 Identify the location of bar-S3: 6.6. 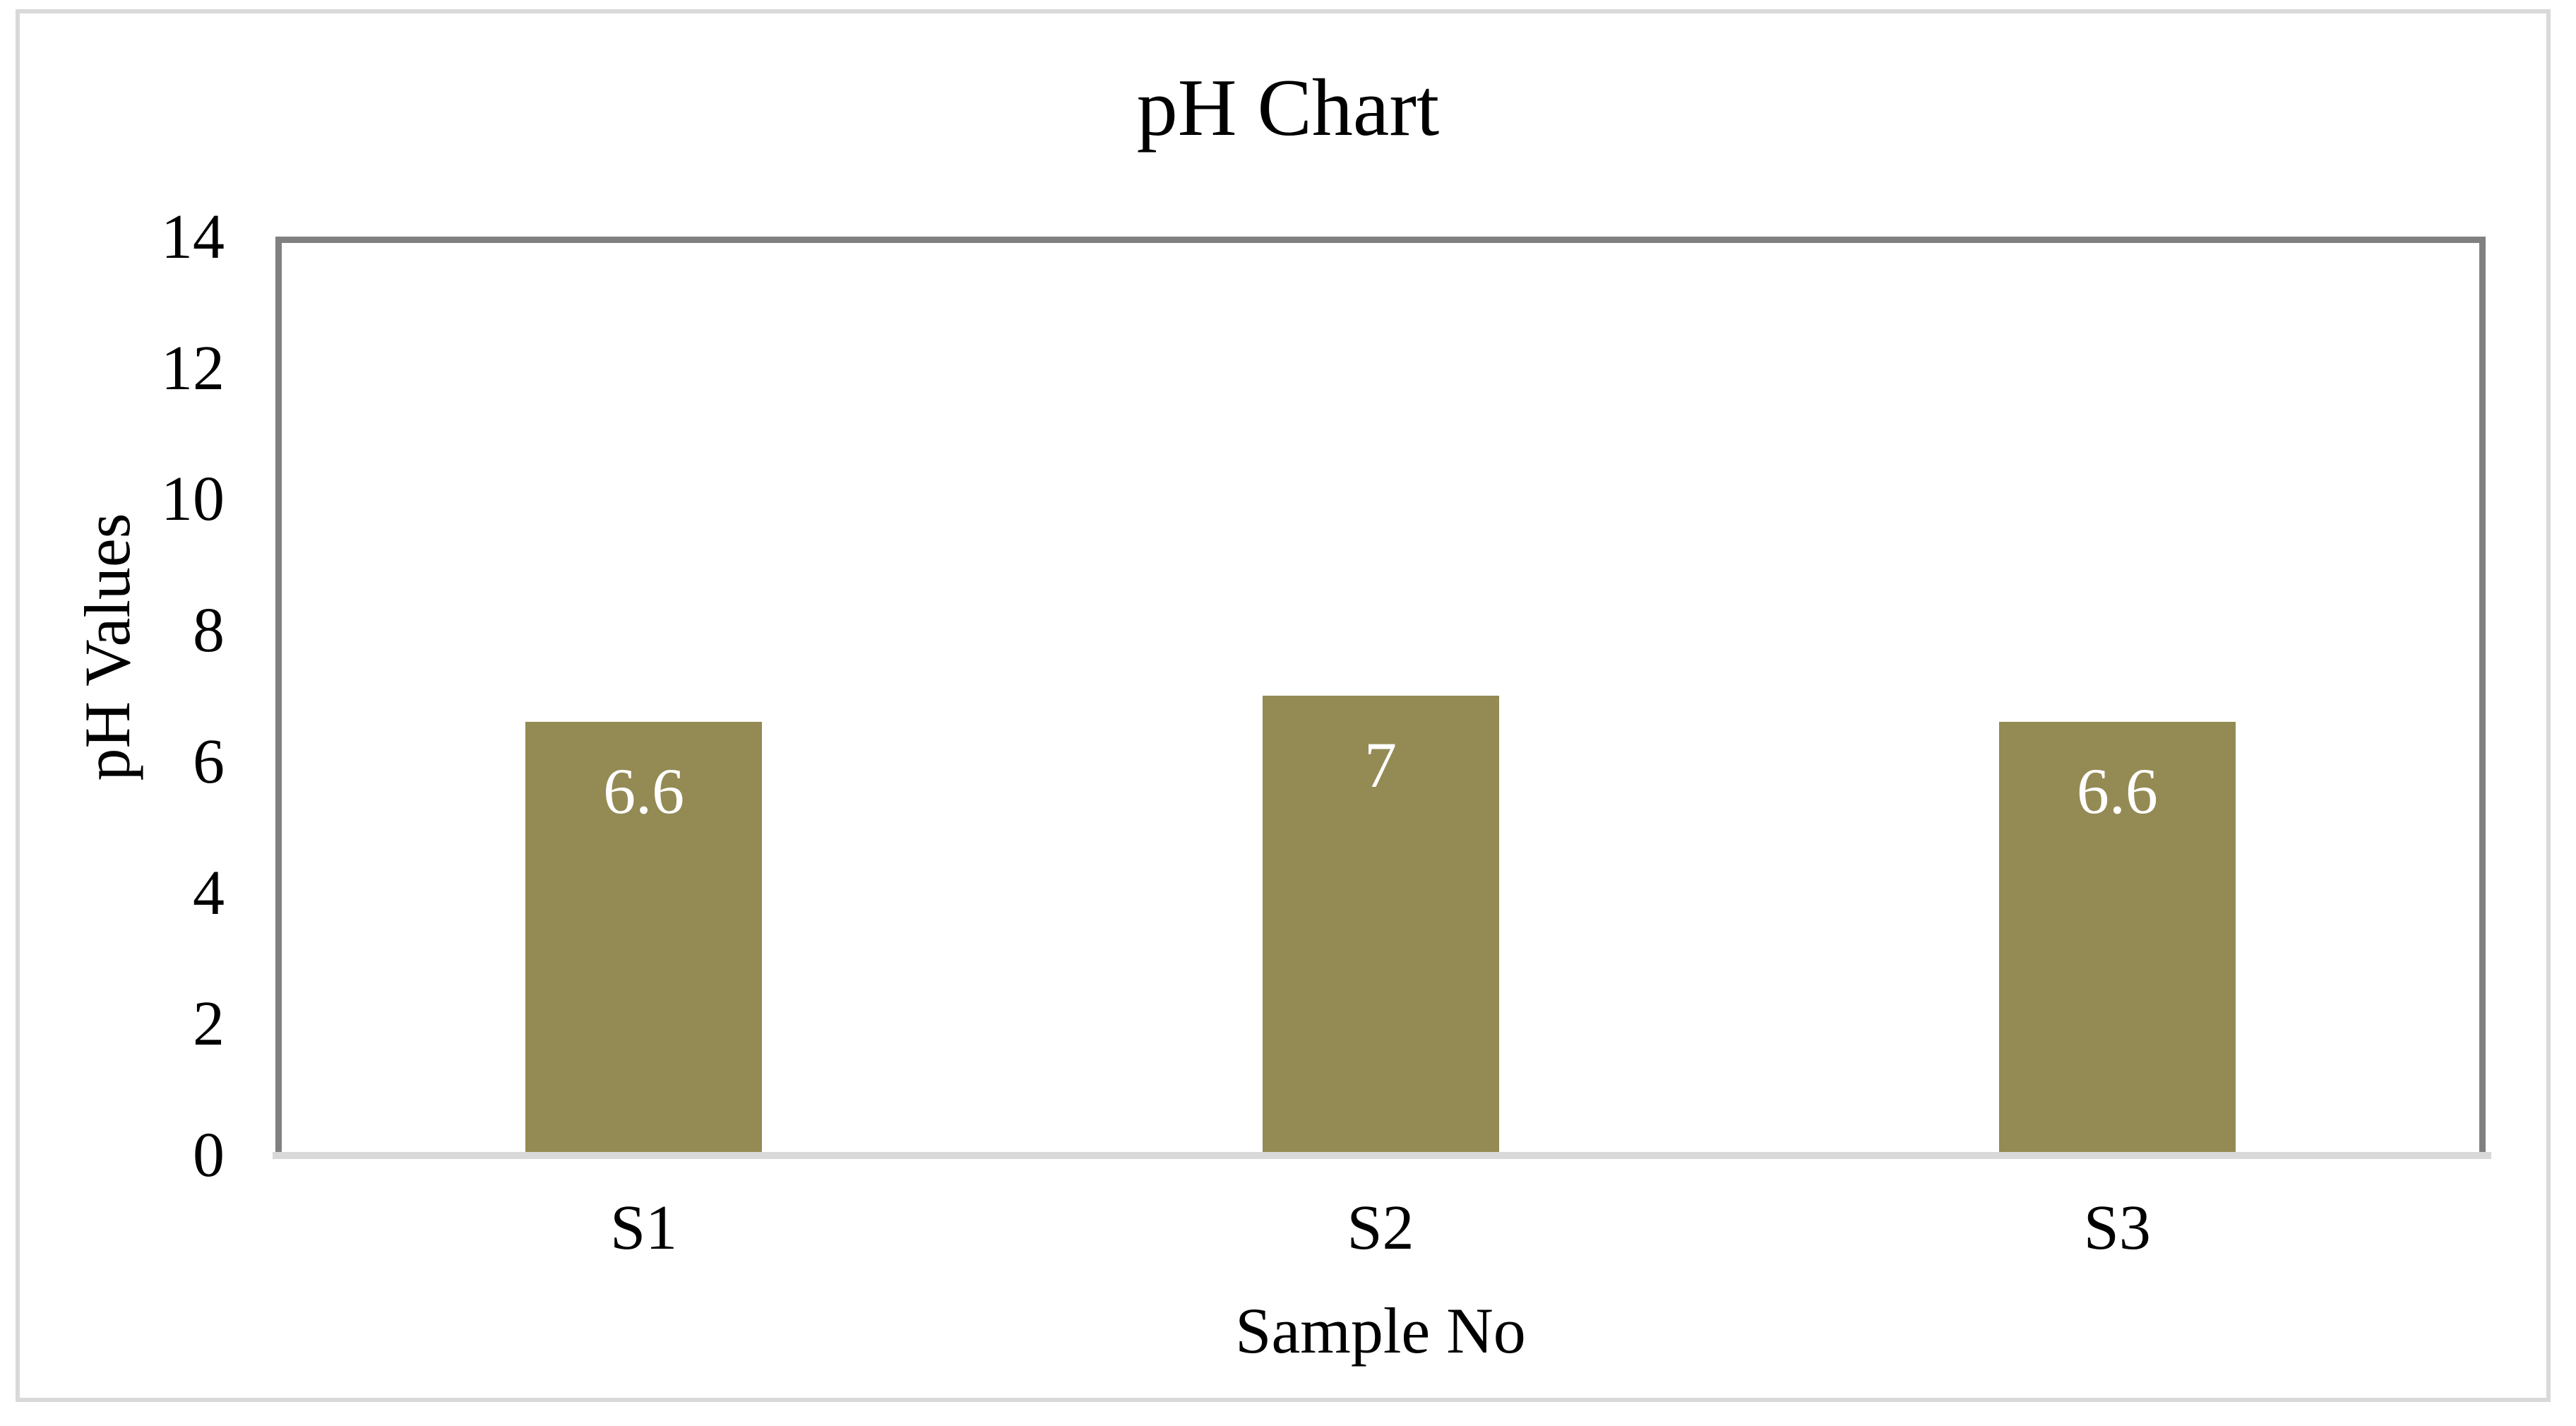
(2117, 938).